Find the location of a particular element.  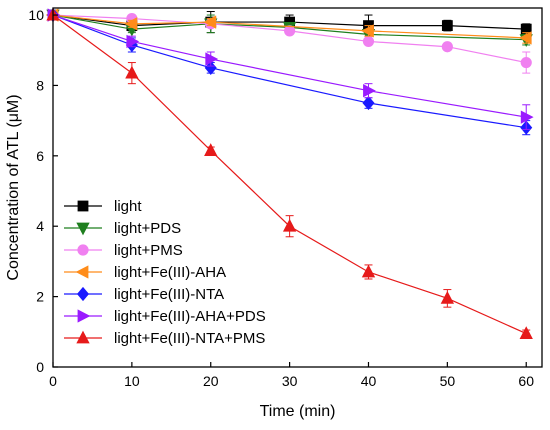

legend-label: light+Fe(III)-AHA is located at coordinates (170, 272).